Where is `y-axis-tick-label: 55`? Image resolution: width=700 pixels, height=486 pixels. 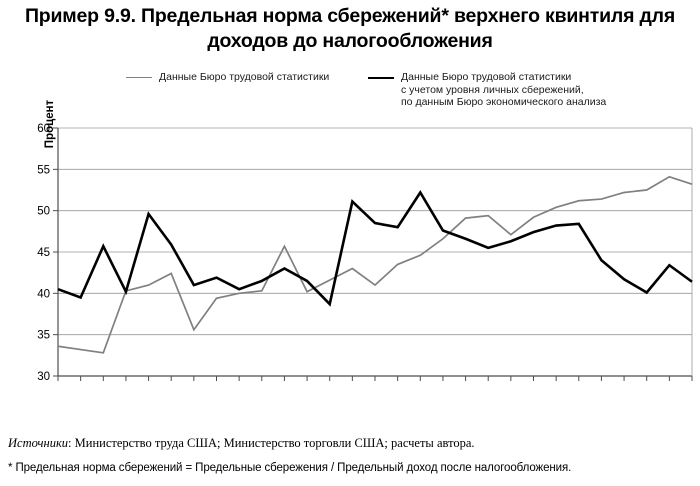
y-axis-tick-label: 55 is located at coordinates (43, 170).